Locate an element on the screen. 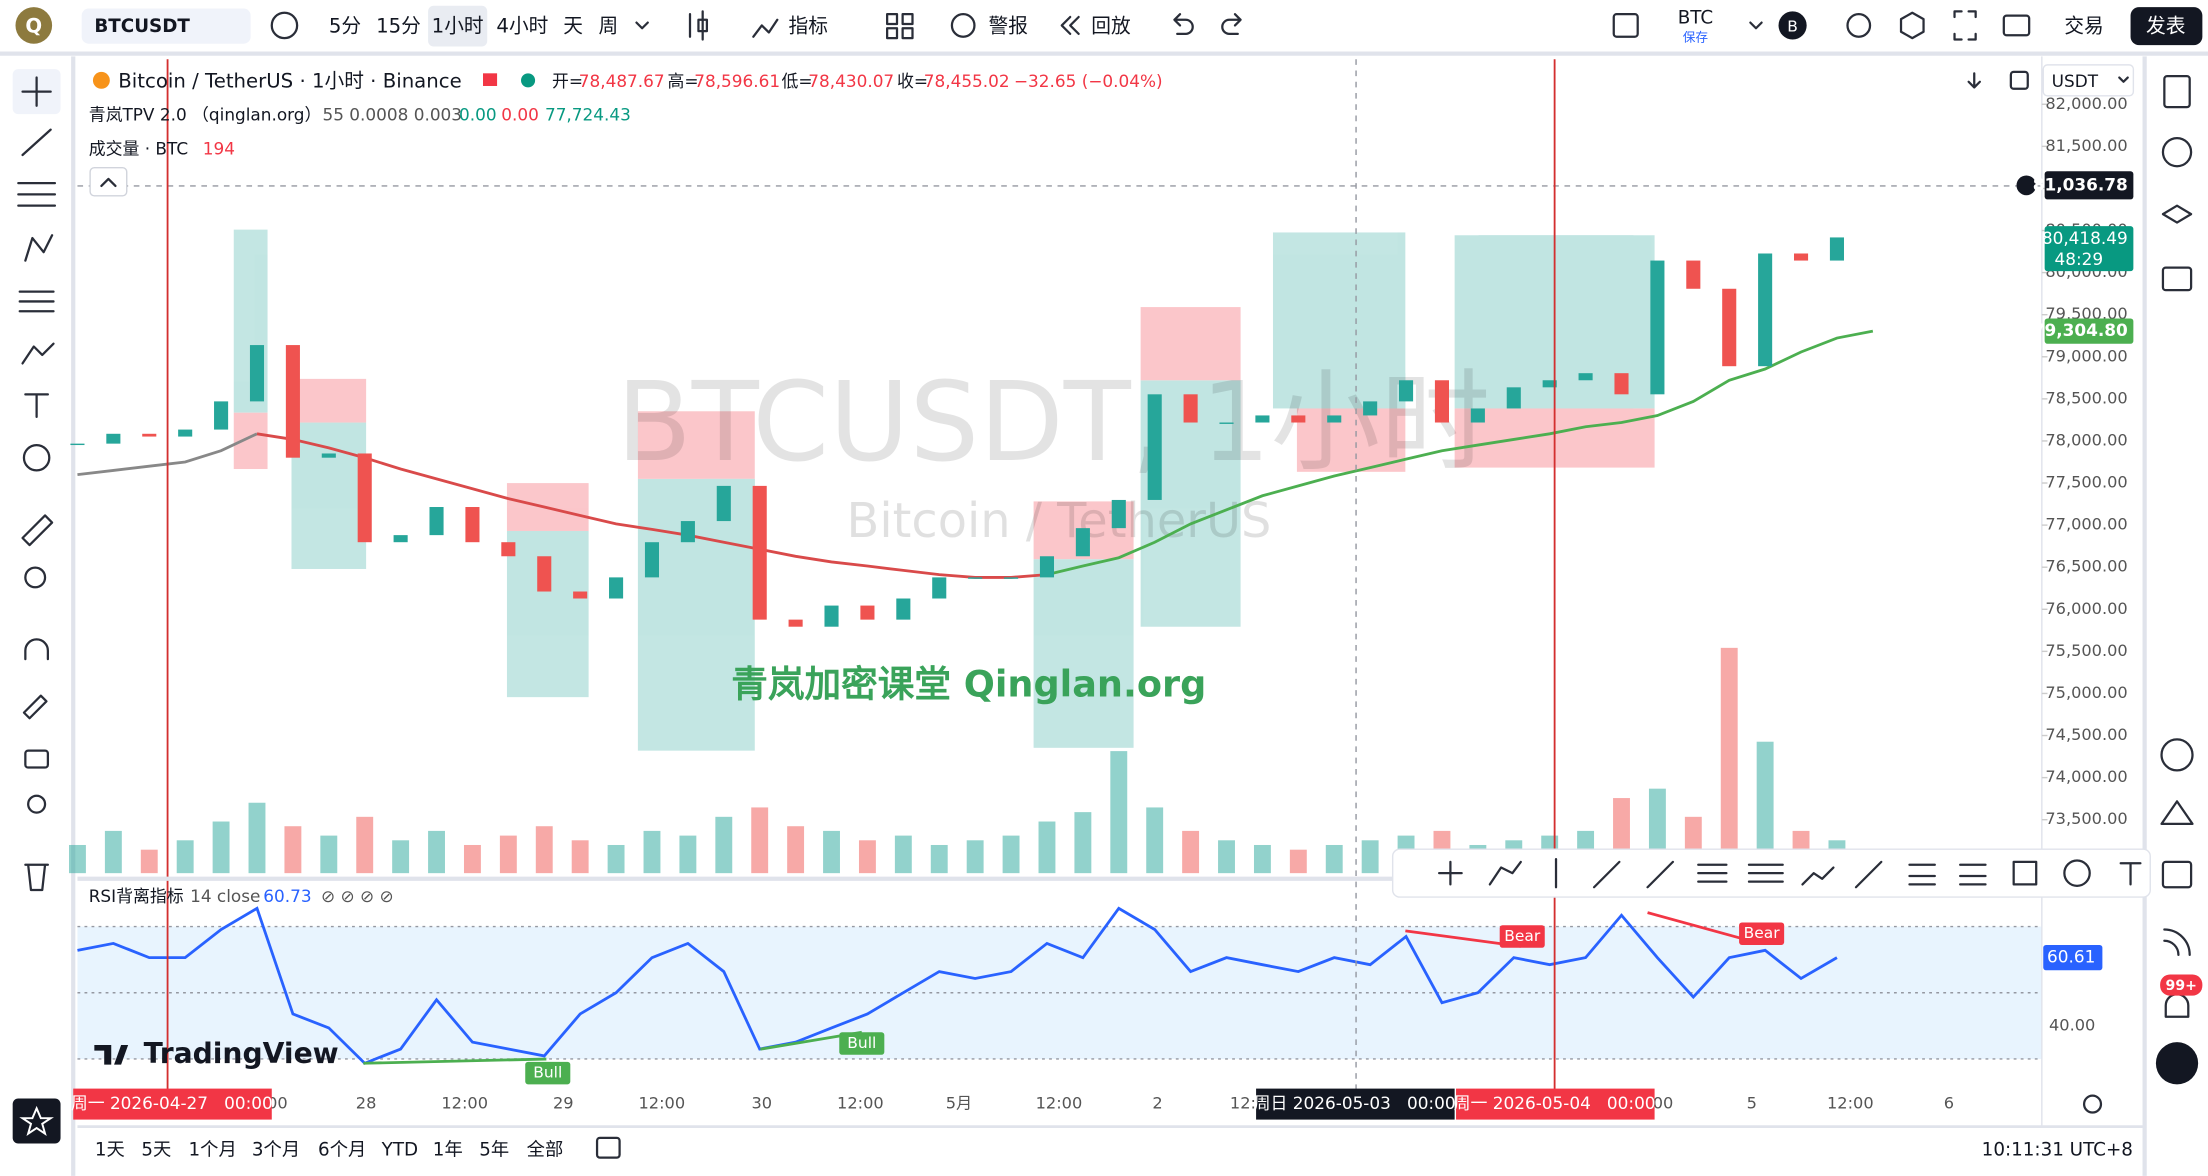 The image size is (2208, 1176). symbol-box is located at coordinates (166, 26).